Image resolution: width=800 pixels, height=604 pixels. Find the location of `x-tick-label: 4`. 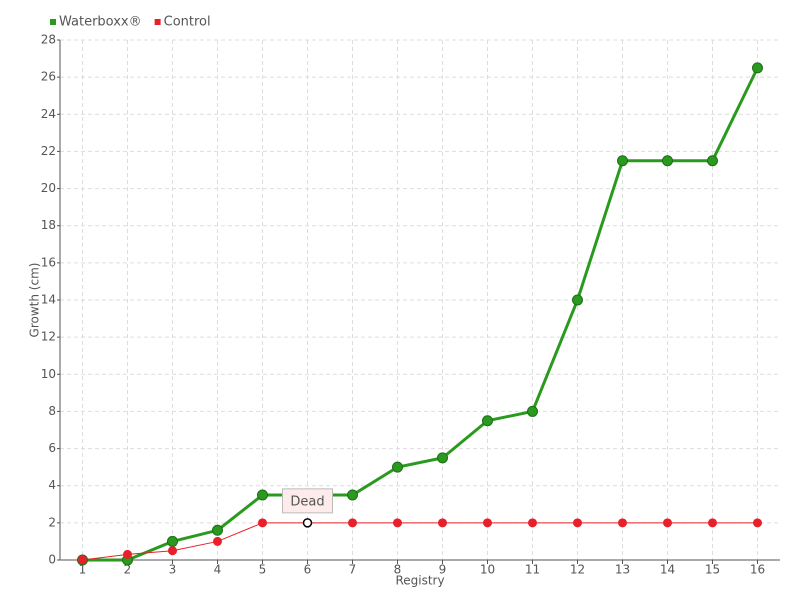

x-tick-label: 4 is located at coordinates (218, 570).